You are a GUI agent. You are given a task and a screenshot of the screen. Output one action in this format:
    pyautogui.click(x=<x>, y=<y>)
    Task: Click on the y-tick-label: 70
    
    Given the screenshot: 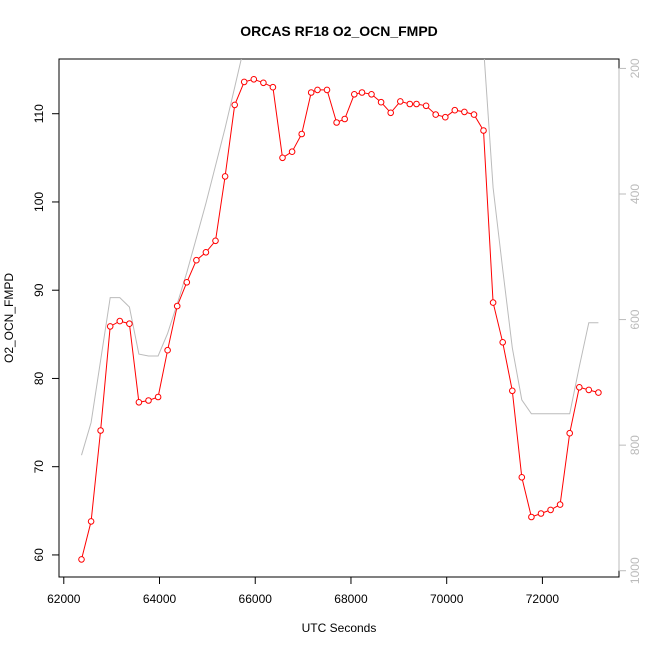 What is the action you would take?
    pyautogui.click(x=39, y=467)
    